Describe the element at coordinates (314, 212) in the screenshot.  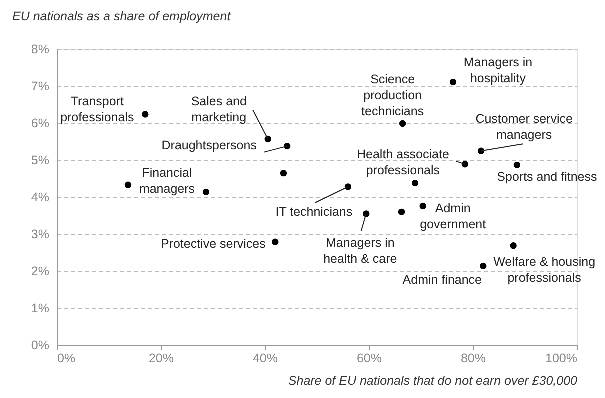
I see `annotation: IT technicians` at that location.